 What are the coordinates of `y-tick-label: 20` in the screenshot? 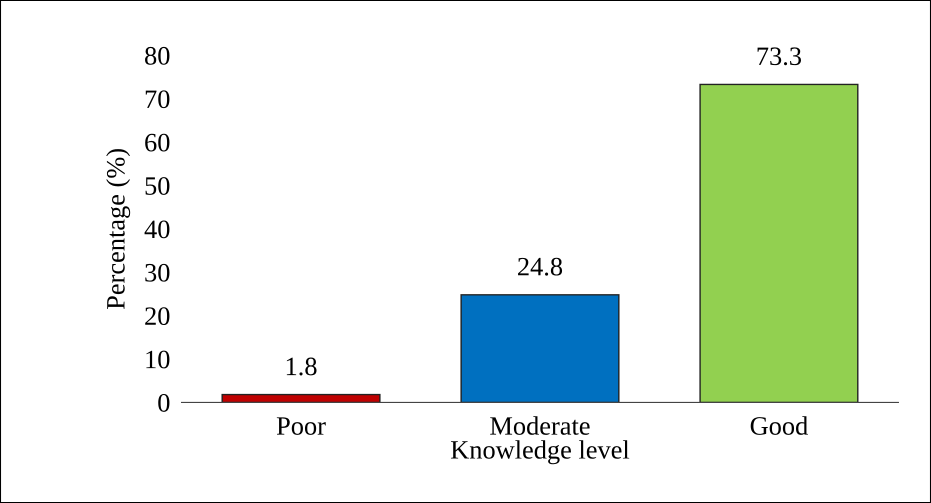 It's located at (157, 316).